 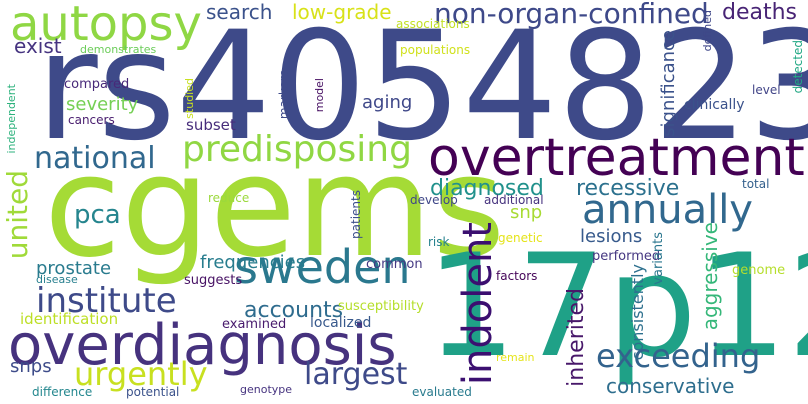 I want to click on word-examined: examined, so click(x=254, y=324).